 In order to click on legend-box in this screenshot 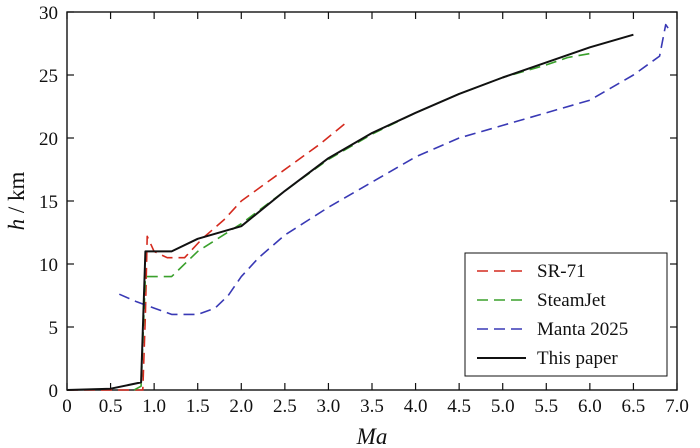, I will do `click(566, 314)`.